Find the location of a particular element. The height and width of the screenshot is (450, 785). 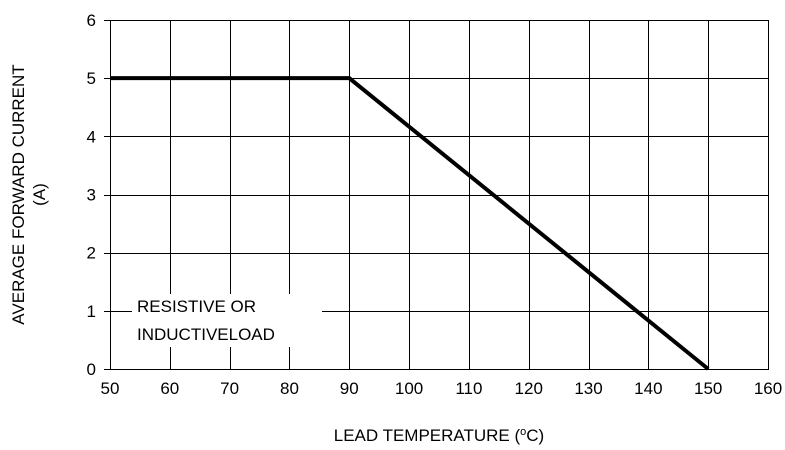

x-axis-title: LEAD TEMPERATURE (oC) is located at coordinates (439, 435).